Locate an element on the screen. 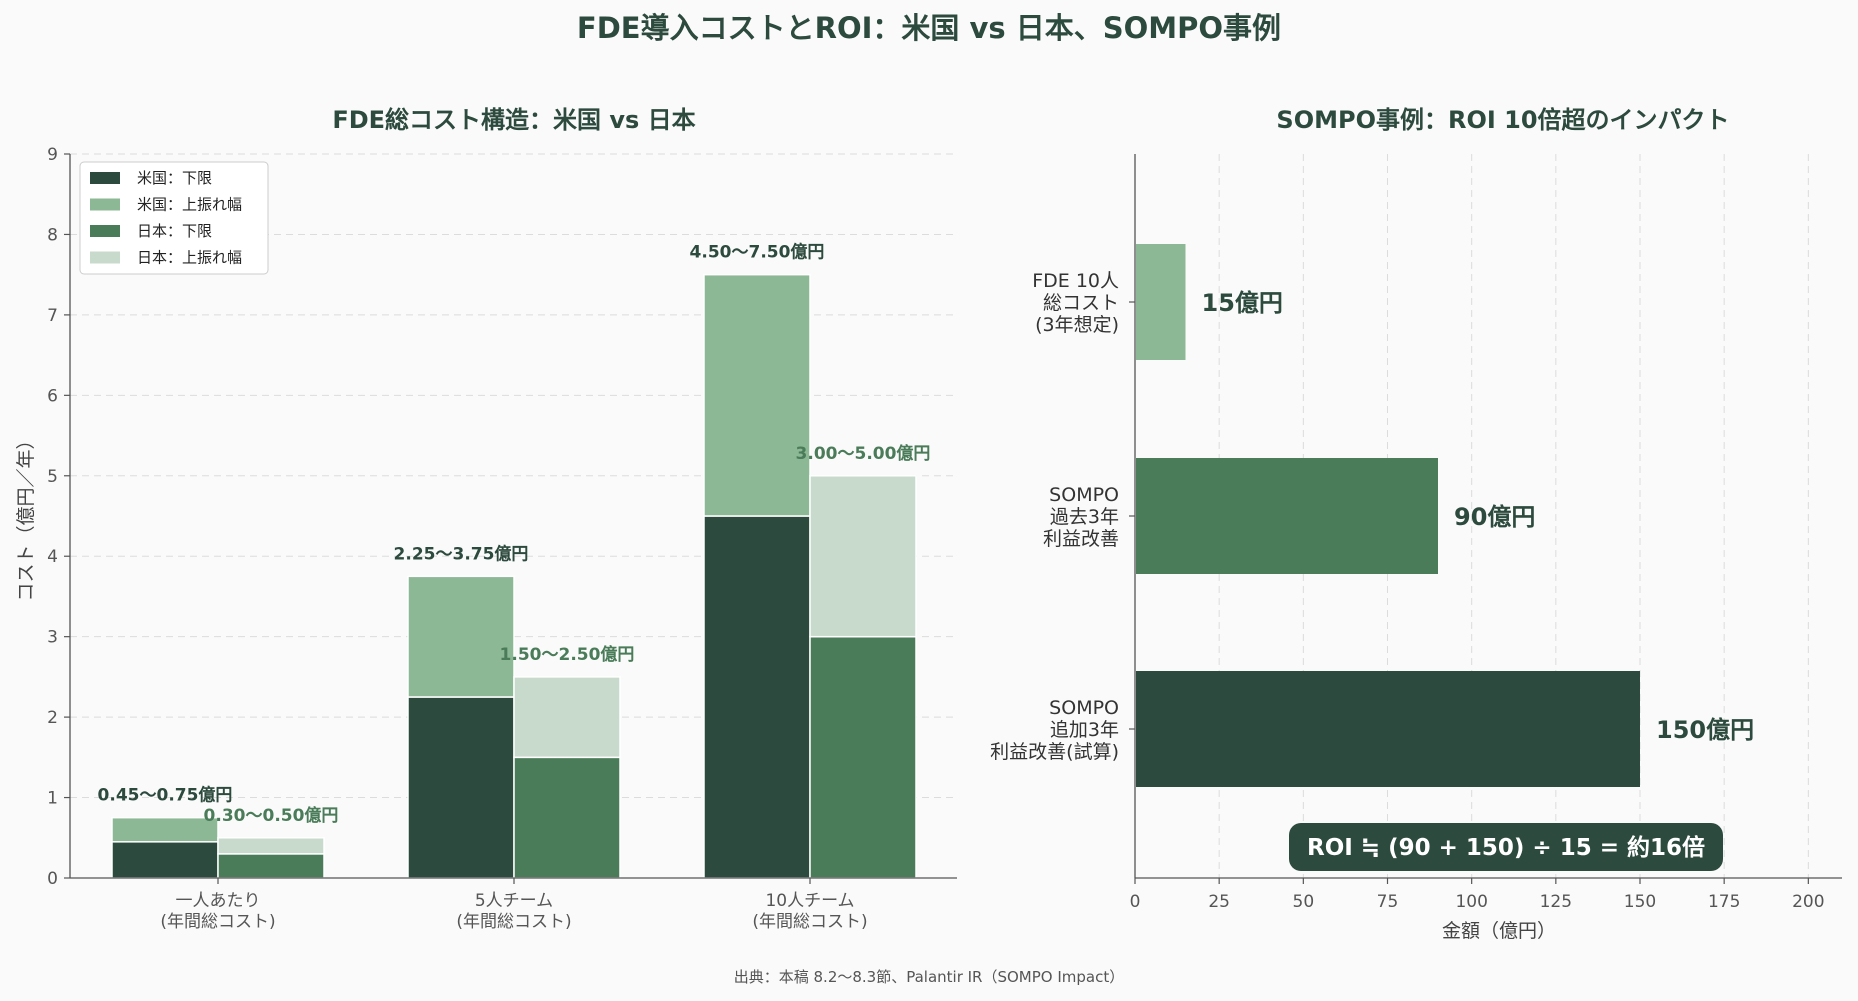 Image resolution: width=1858 pixels, height=1001 pixels. legend-frame is located at coordinates (174, 218).